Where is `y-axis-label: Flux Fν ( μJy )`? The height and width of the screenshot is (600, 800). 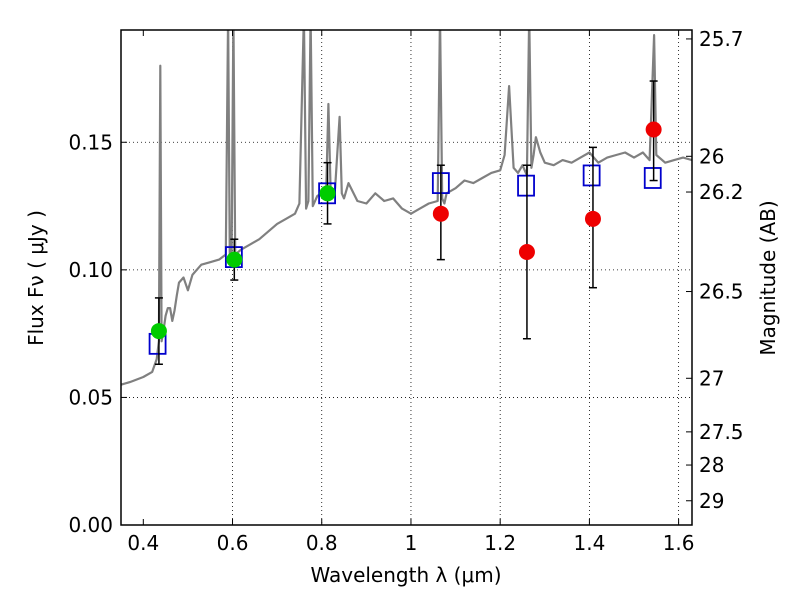 y-axis-label: Flux Fν ( μJy ) is located at coordinates (36, 278).